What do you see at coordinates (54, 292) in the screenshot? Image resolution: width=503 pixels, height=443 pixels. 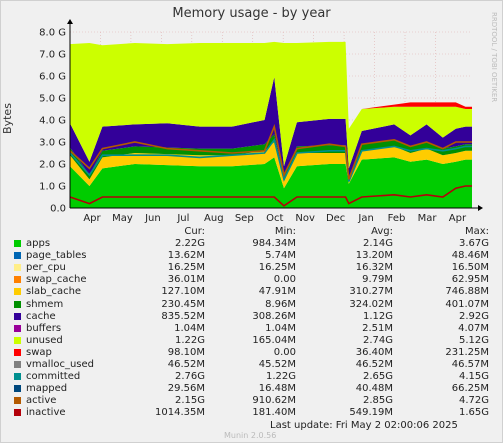 I see `legend-name: slab_cache` at bounding box center [54, 292].